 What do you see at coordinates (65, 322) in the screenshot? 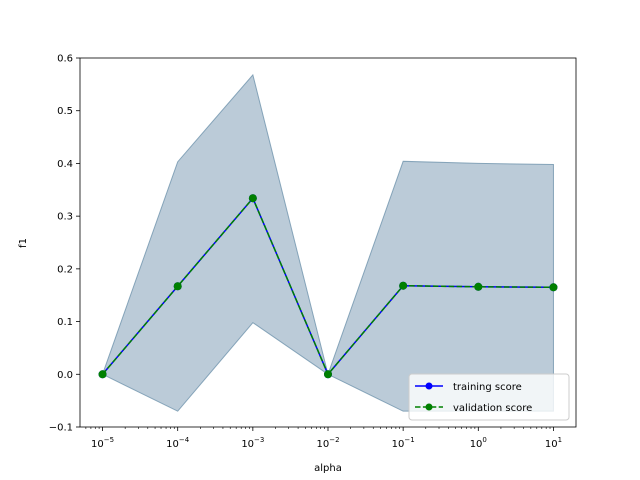
I see `y-tick-label-2: 0.1` at bounding box center [65, 322].